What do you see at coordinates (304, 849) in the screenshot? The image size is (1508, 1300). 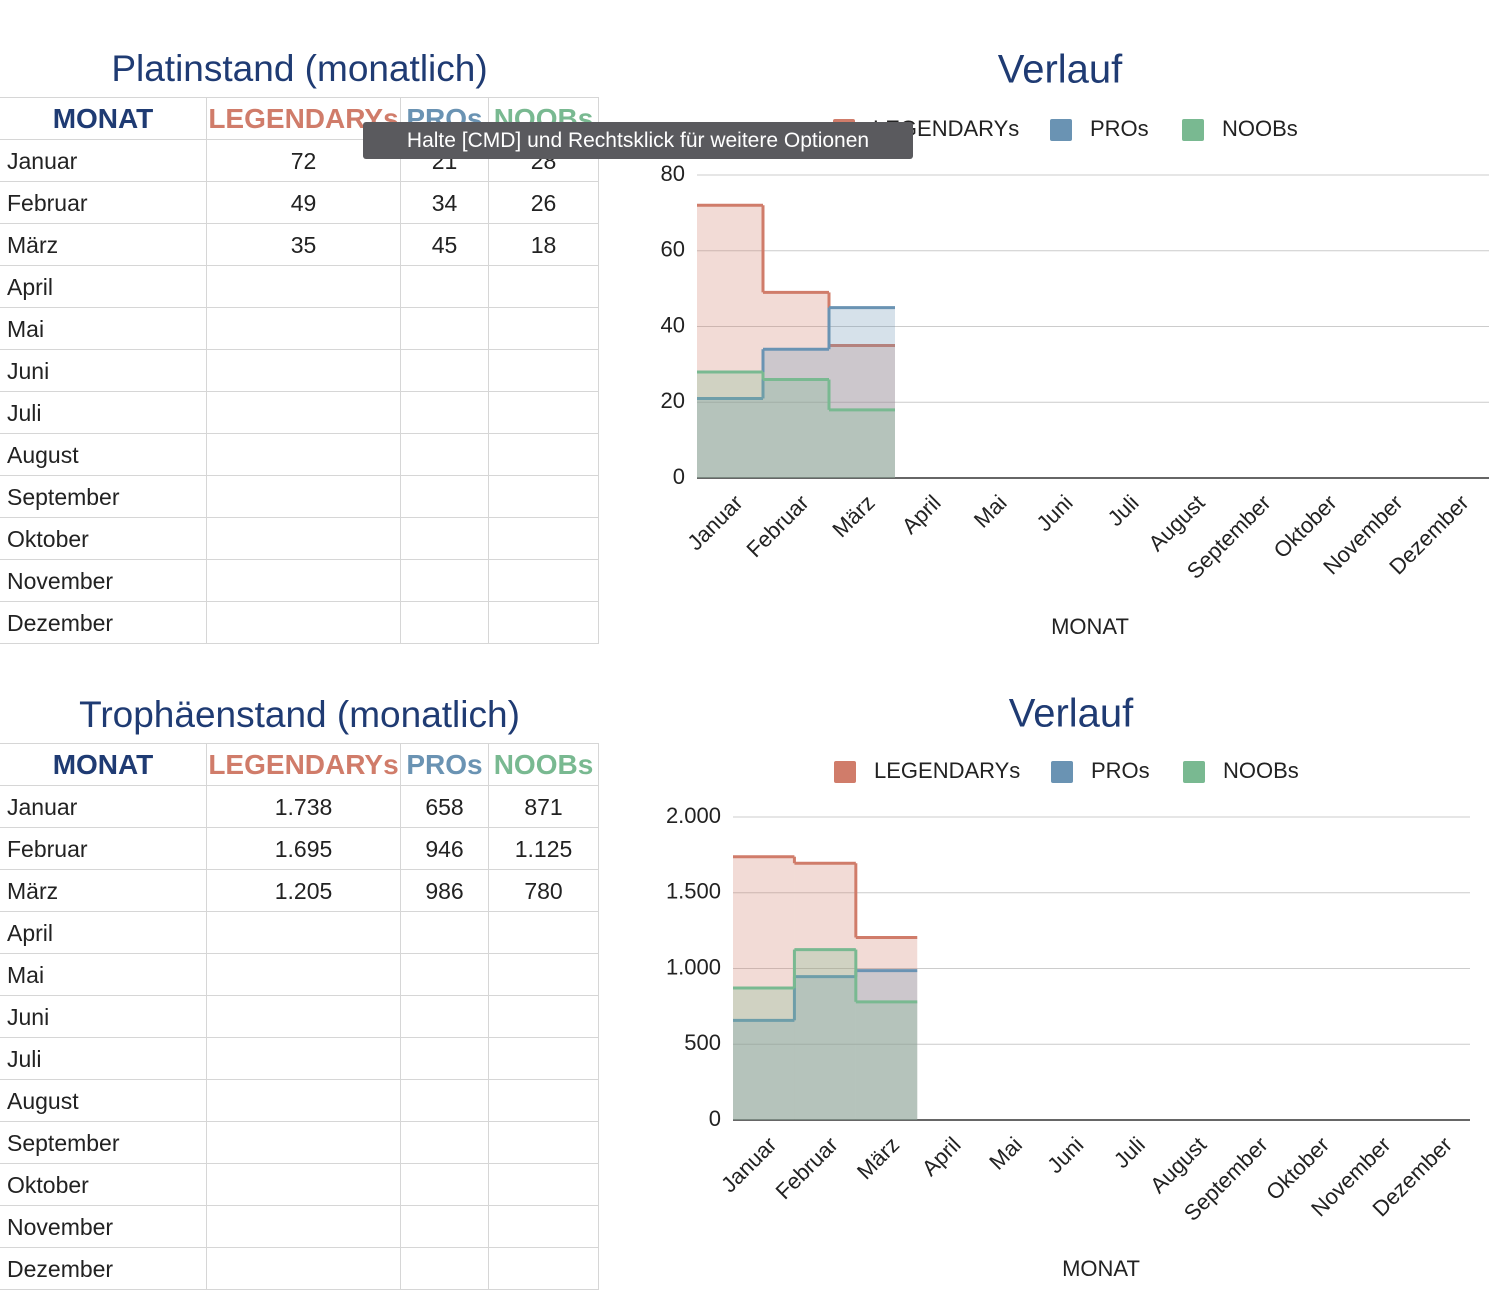 I see `cell: 1.695` at bounding box center [304, 849].